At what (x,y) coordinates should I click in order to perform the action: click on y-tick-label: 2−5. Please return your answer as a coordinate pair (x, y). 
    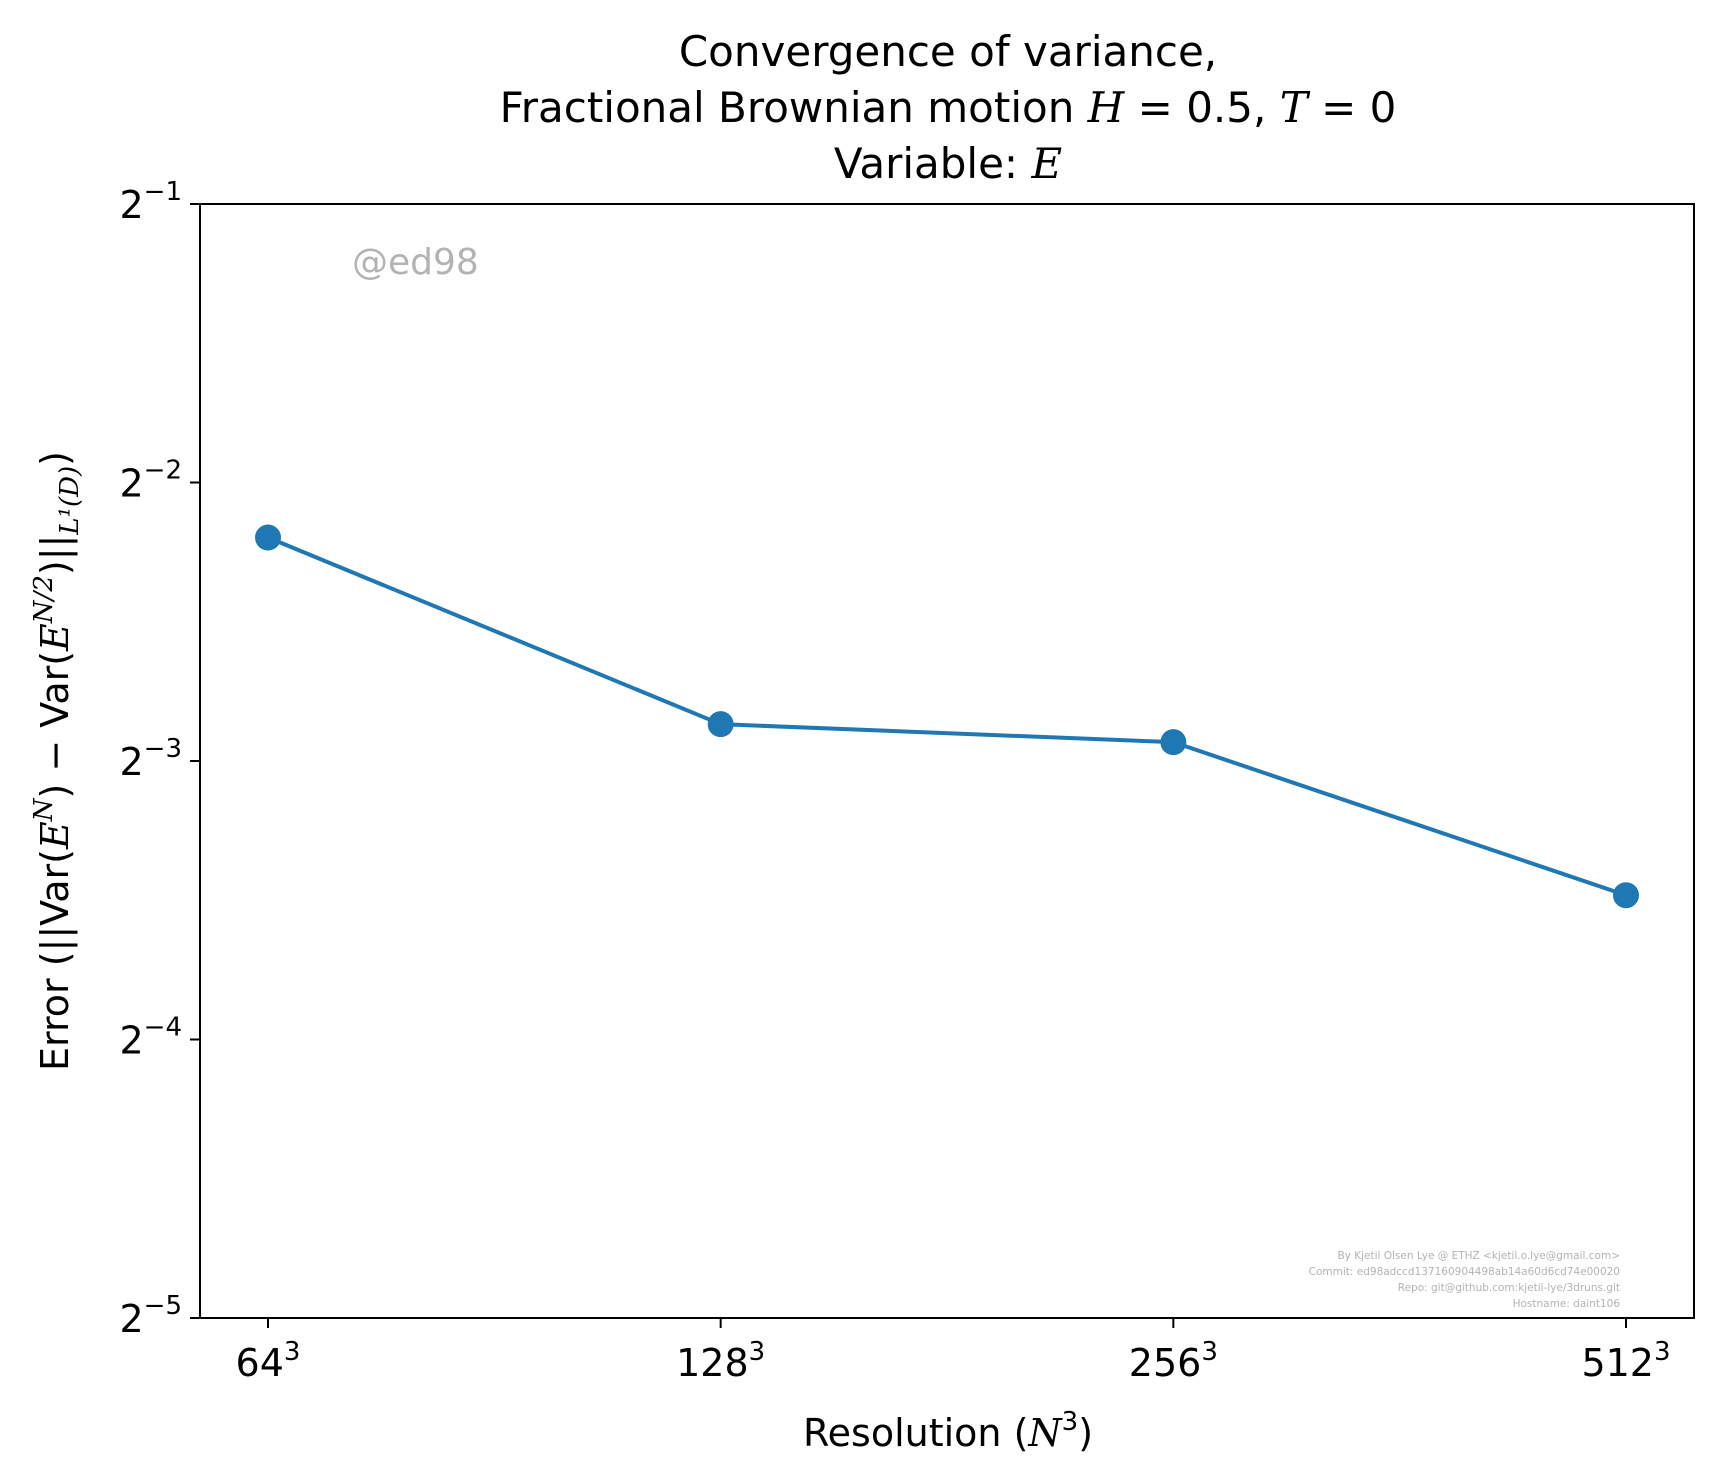
    Looking at the image, I should click on (150, 1316).